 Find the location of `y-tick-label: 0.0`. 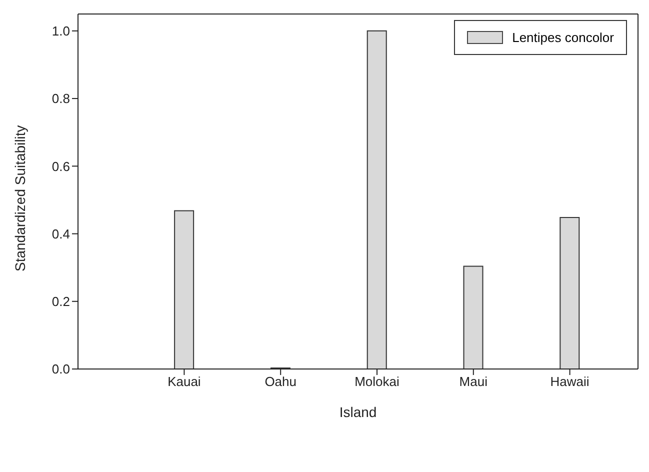

y-tick-label: 0.0 is located at coordinates (61, 369).